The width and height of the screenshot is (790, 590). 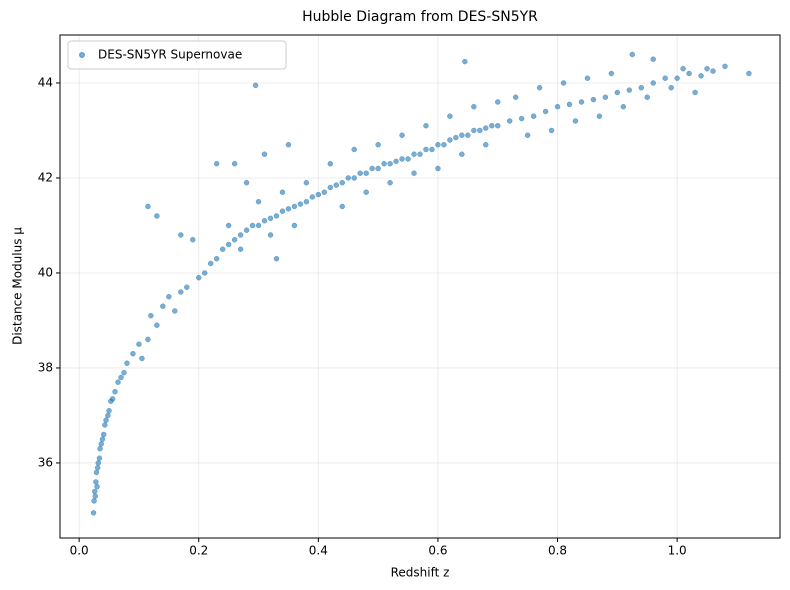 I want to click on legend-box, so click(x=177, y=55).